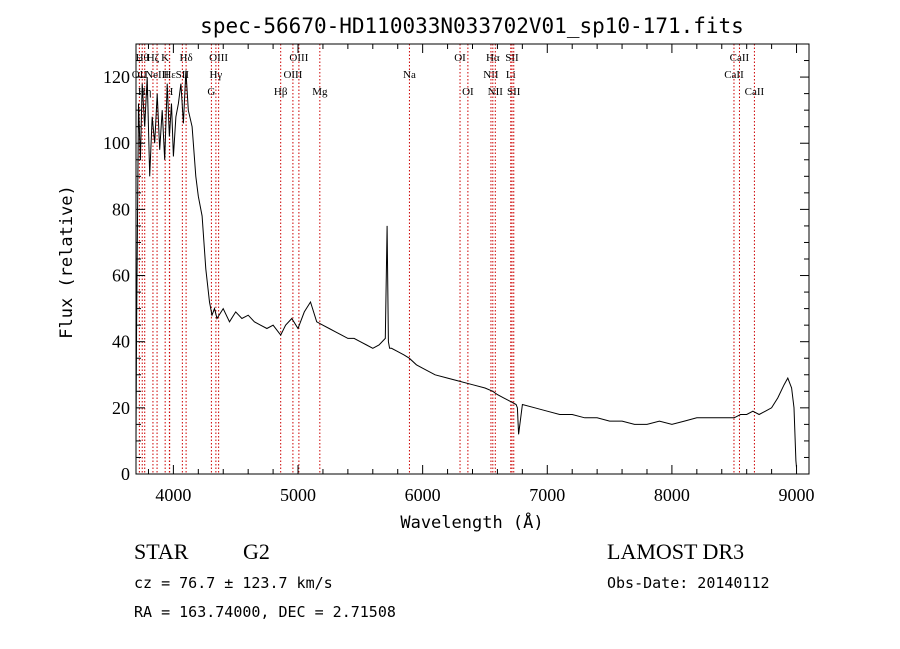  What do you see at coordinates (121, 342) in the screenshot?
I see `y-tick-label: 40` at bounding box center [121, 342].